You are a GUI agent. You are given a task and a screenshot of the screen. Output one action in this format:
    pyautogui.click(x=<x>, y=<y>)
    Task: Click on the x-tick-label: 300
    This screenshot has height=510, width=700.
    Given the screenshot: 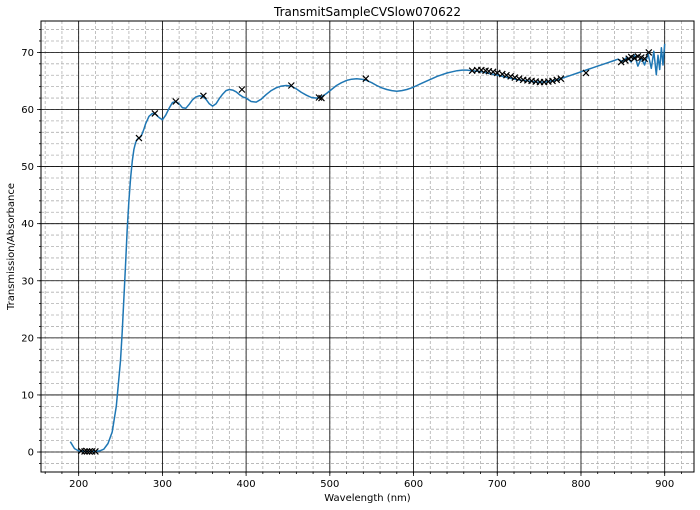 What is the action you would take?
    pyautogui.click(x=162, y=484)
    